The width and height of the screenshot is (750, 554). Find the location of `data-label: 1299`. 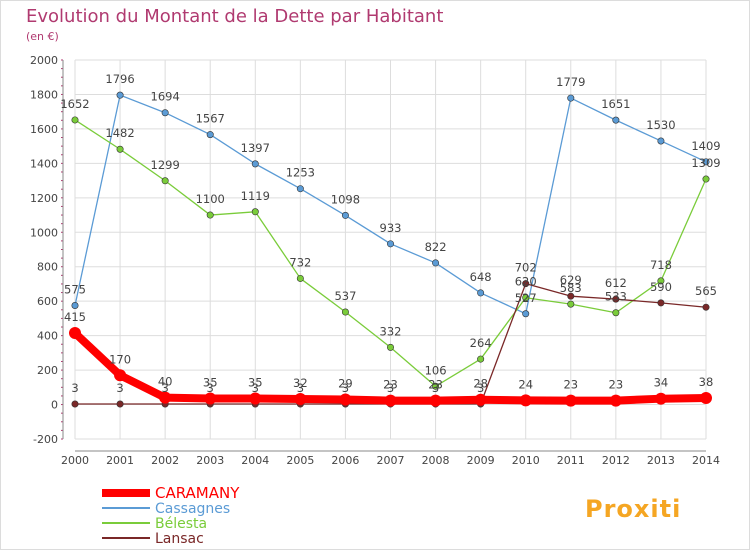

data-label: 1299 is located at coordinates (165, 165).